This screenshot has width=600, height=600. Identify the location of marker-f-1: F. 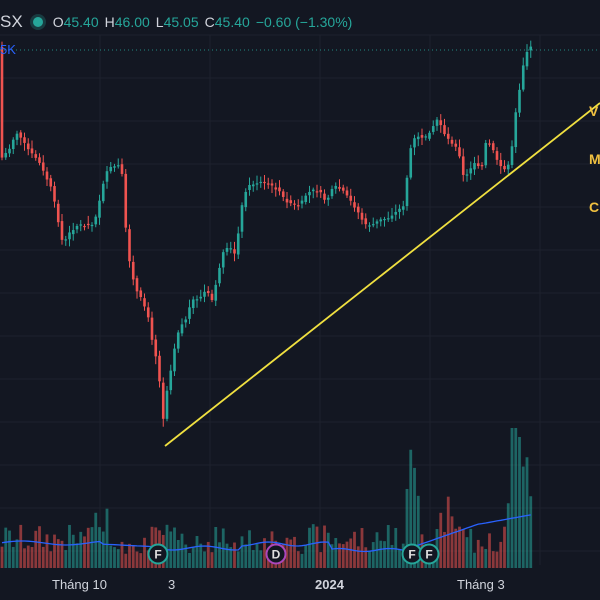
(158, 554).